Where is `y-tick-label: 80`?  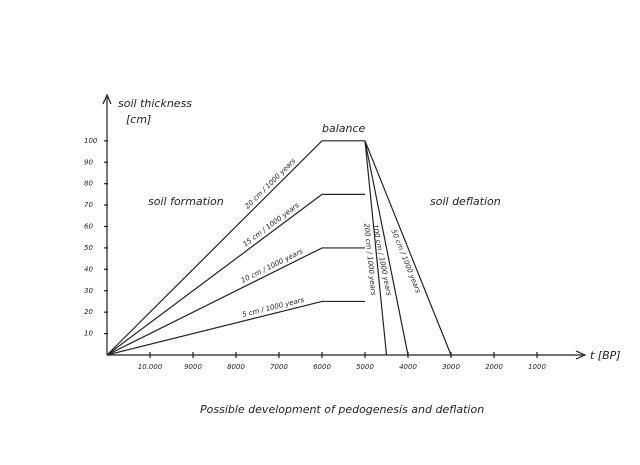
y-tick-label: 80 is located at coordinates (88, 184).